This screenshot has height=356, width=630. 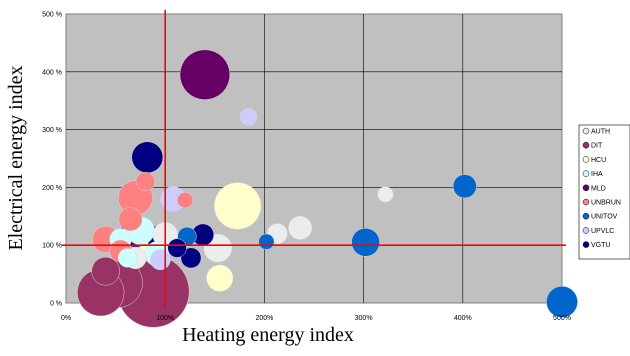 I want to click on legend: AUTH DIT HCU IHA MLD UNBRUN UNITOV UPVLC VGTU, so click(x=604, y=192).